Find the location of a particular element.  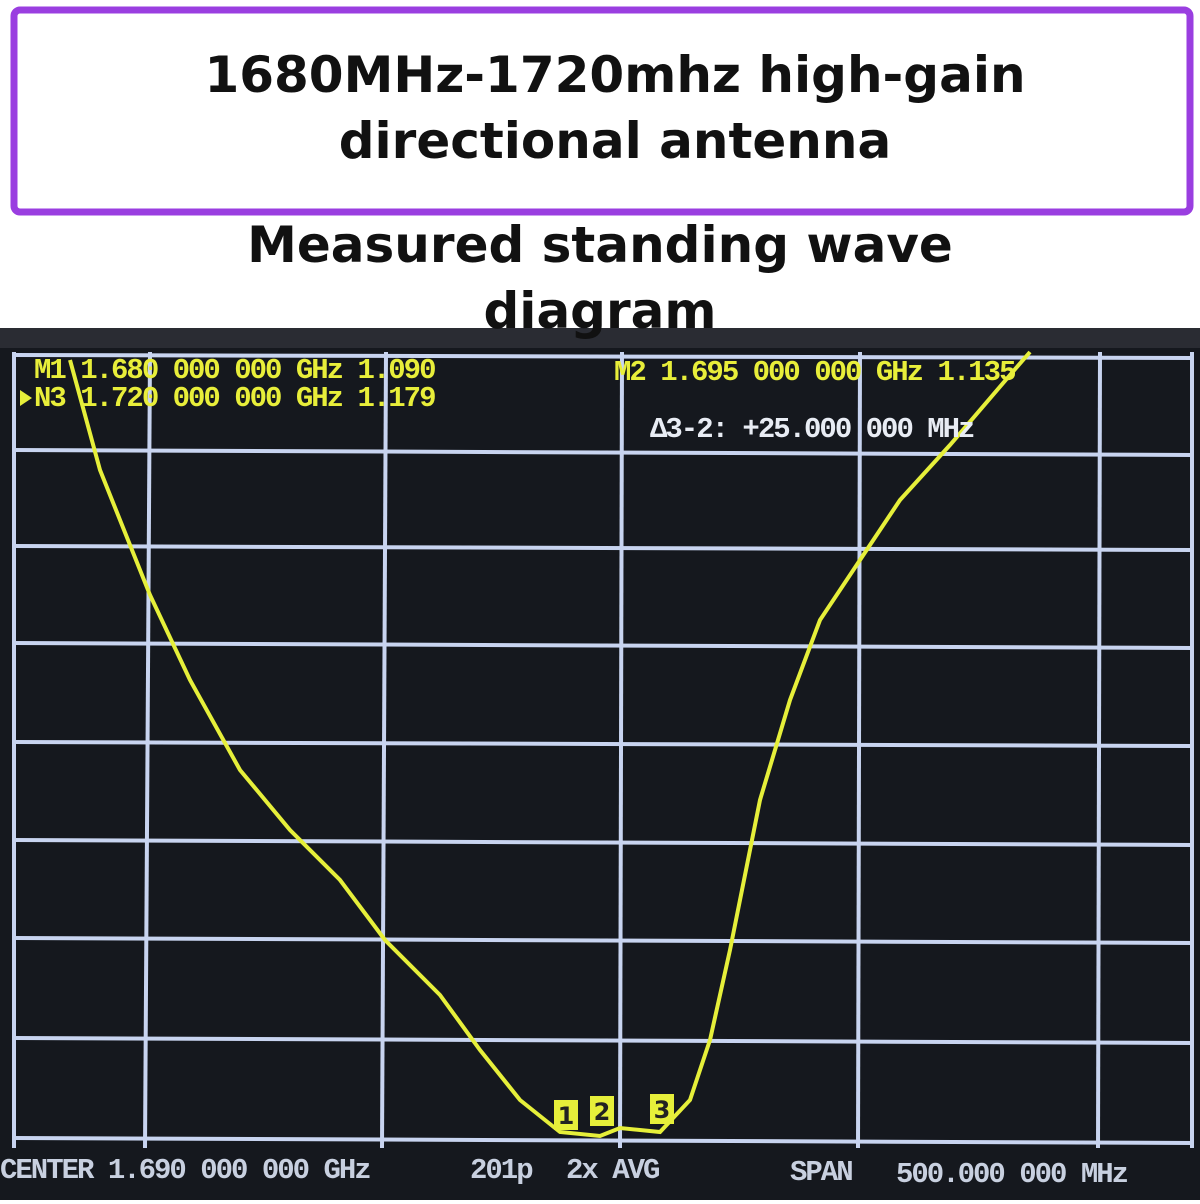

marker-tag-label: 1 is located at coordinates (566, 1116).